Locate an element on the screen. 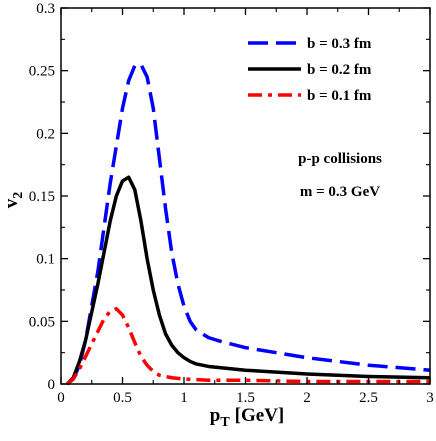 The width and height of the screenshot is (436, 441). y-tick-label: 0.15 is located at coordinates (42, 197).